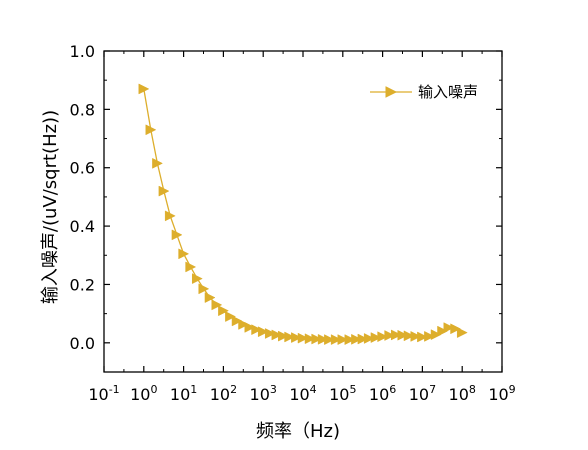  Describe the element at coordinates (382, 393) in the screenshot. I see `x-tick-label: 10⁶` at that location.